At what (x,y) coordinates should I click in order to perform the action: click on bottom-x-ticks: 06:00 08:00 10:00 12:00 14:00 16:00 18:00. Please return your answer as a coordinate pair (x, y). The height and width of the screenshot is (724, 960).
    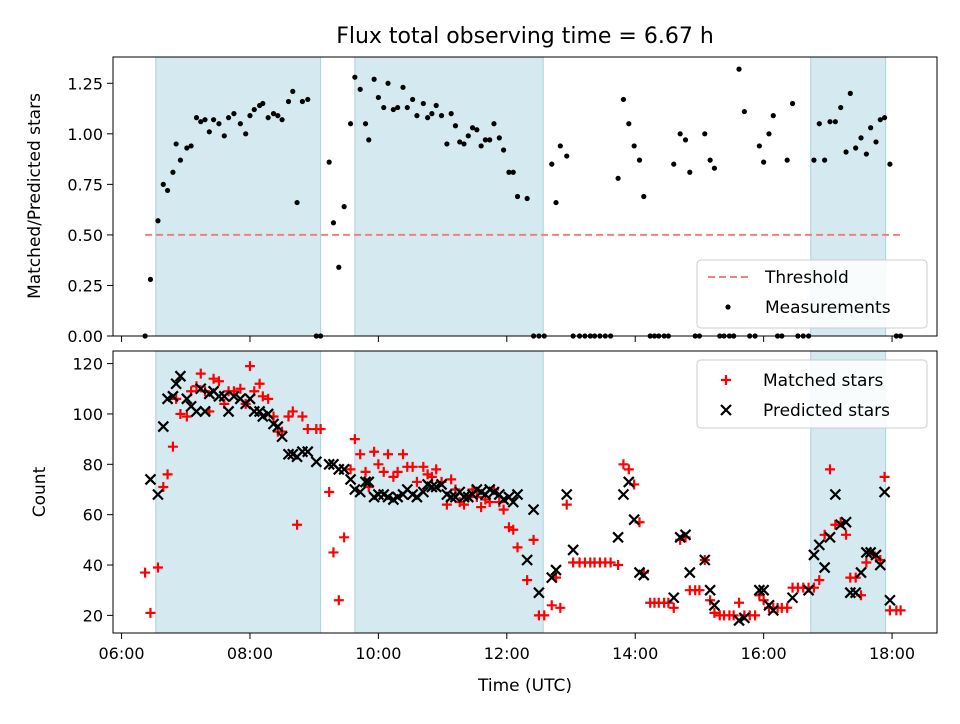
    Looking at the image, I should click on (507, 648).